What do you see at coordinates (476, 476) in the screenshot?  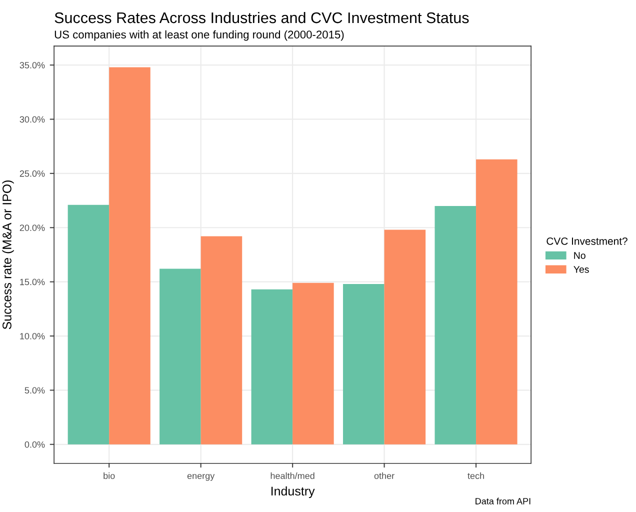 I see `x-tick-label: tech` at bounding box center [476, 476].